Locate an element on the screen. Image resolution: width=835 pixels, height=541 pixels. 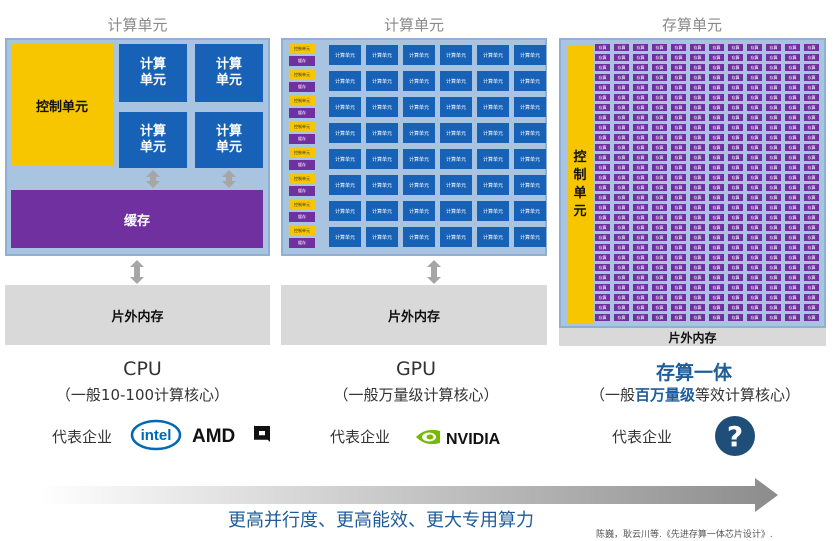
intel-logo-text: intel is located at coordinates (156, 435).